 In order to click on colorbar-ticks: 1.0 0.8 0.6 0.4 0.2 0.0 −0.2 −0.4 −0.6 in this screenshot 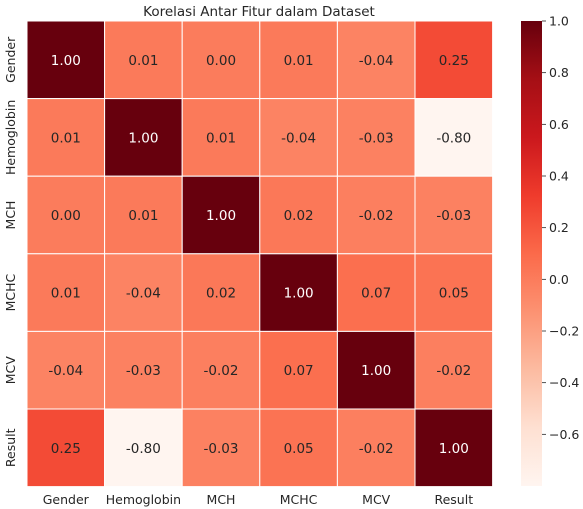, I will do `click(560, 228)`.